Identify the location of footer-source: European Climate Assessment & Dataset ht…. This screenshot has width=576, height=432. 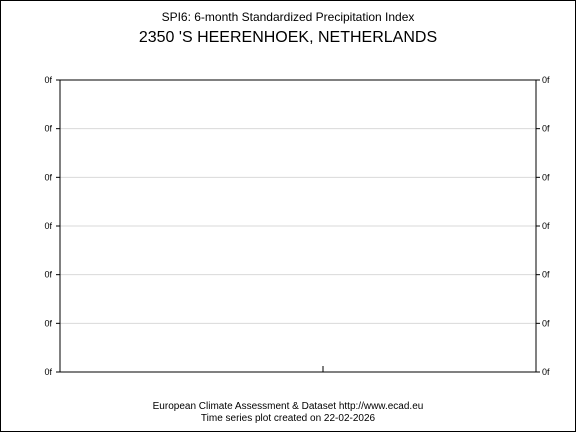
(288, 406).